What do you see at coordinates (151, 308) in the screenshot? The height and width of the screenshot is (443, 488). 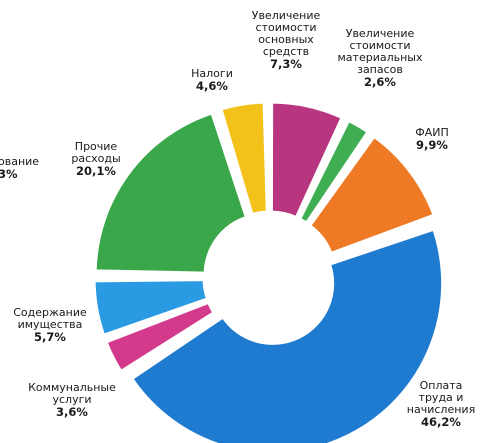 I see `donut-slice-property` at bounding box center [151, 308].